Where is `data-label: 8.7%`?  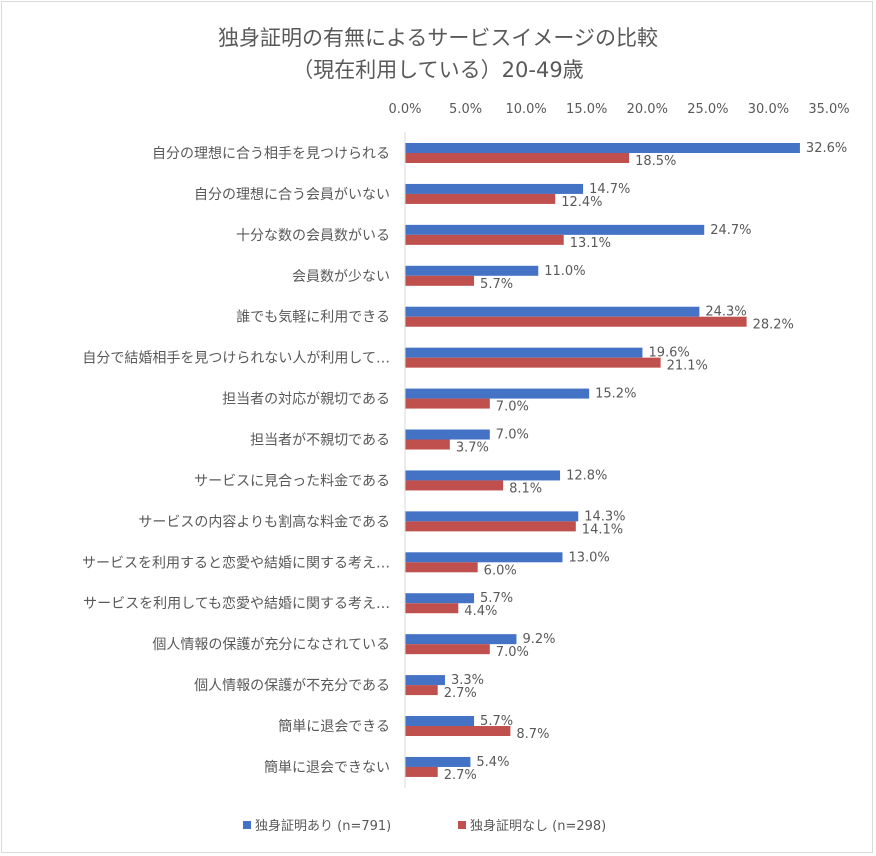
data-label: 8.7% is located at coordinates (532, 734).